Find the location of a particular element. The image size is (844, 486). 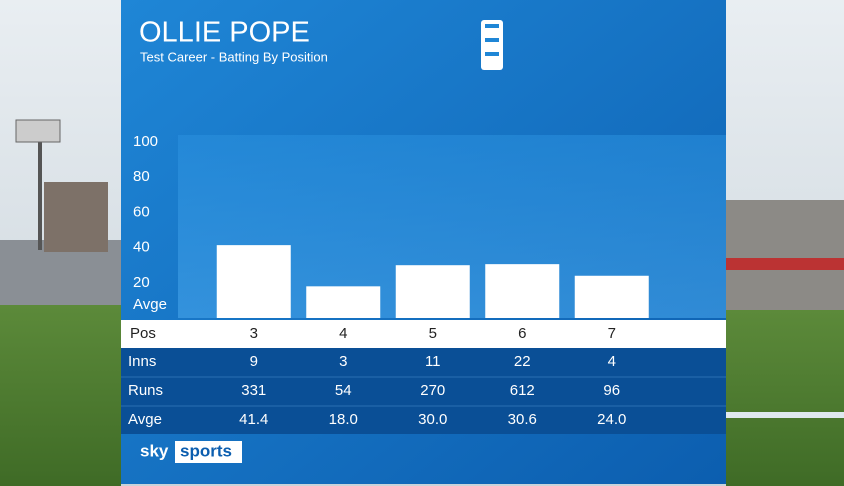

y-tick-label: 20 is located at coordinates (141, 282).